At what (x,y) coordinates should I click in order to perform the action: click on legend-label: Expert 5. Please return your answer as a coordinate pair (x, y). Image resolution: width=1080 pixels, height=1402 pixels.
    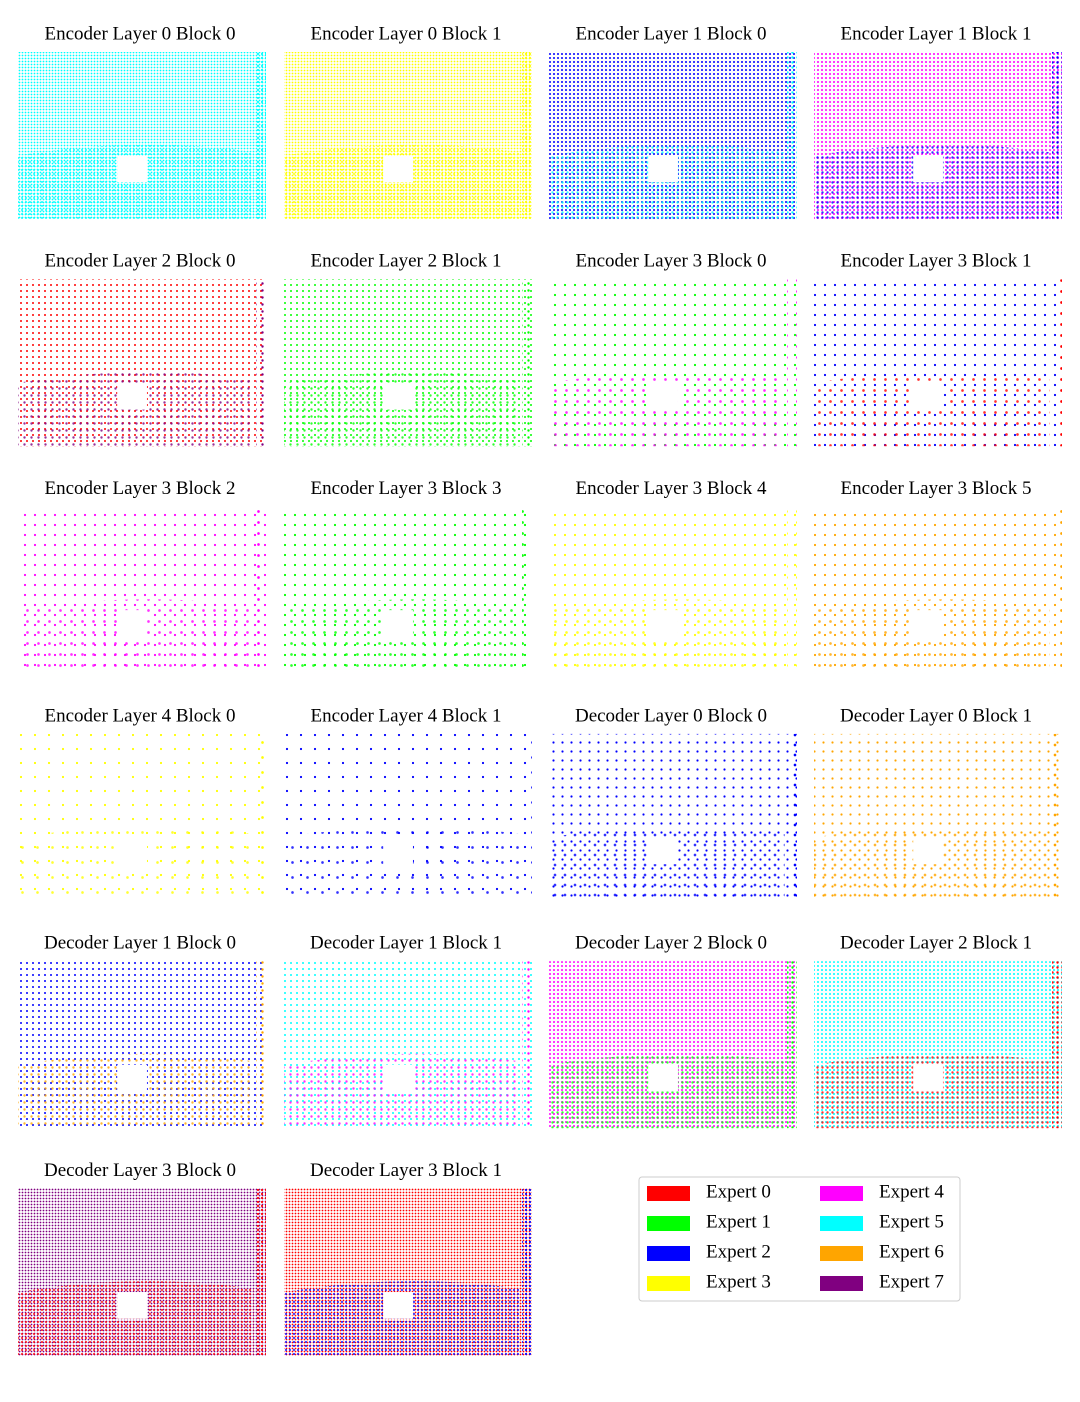
    Looking at the image, I should click on (911, 1221).